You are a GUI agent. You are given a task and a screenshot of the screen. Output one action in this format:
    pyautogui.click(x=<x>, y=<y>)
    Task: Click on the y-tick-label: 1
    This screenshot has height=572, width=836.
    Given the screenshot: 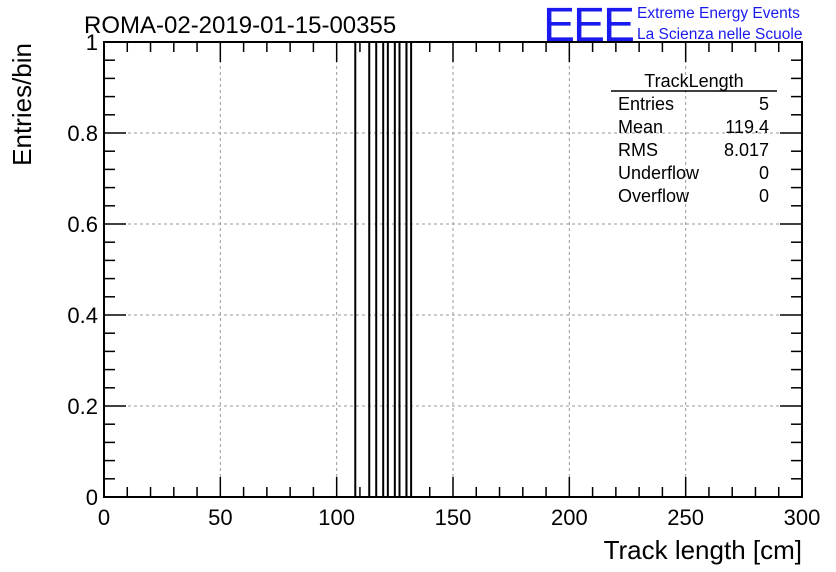 What is the action you would take?
    pyautogui.click(x=92, y=42)
    